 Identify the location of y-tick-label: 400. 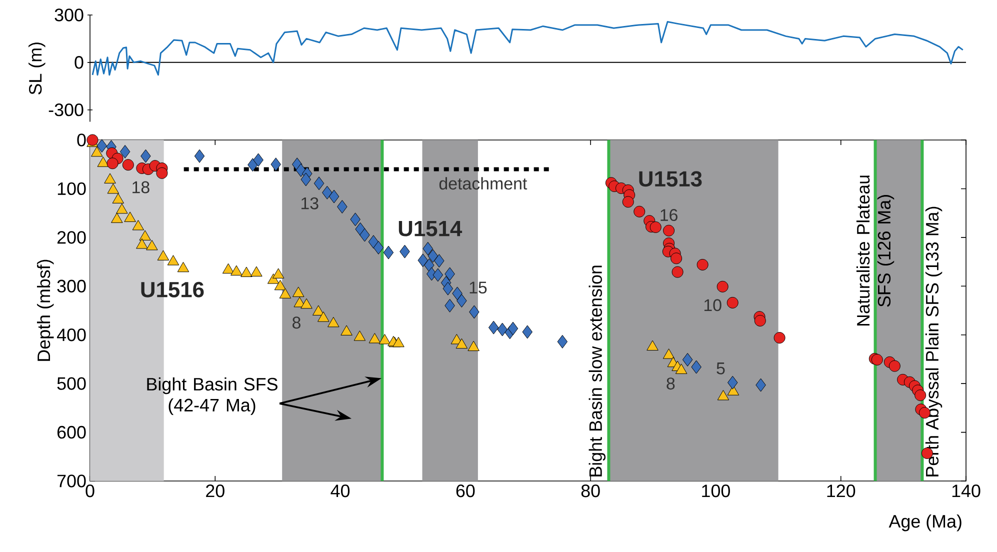
(71, 335).